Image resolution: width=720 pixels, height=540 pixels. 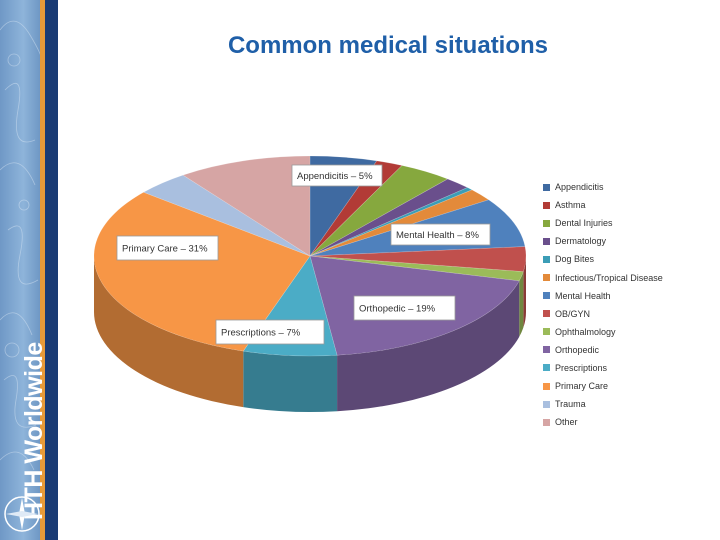 What do you see at coordinates (581, 241) in the screenshot?
I see `legend-label: Dermatology` at bounding box center [581, 241].